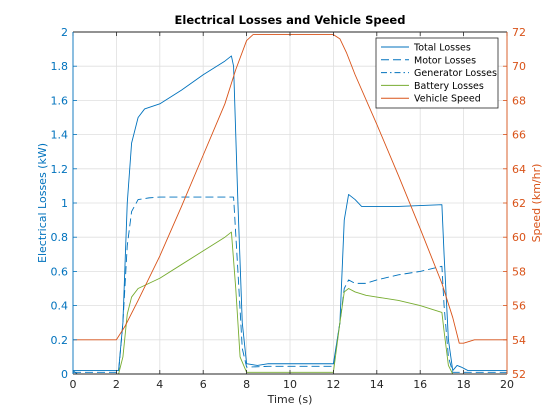 The height and width of the screenshot is (420, 560). What do you see at coordinates (519, 271) in the screenshot?
I see `y-right-tick-label: 58` at bounding box center [519, 271].